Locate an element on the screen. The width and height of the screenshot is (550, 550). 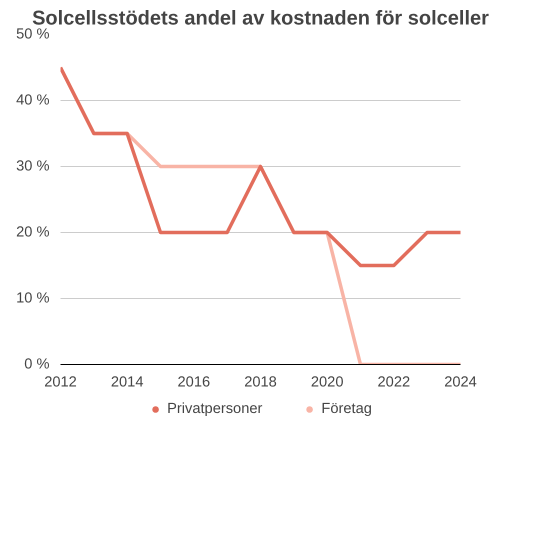
x-tick-label: 2022 is located at coordinates (394, 382).